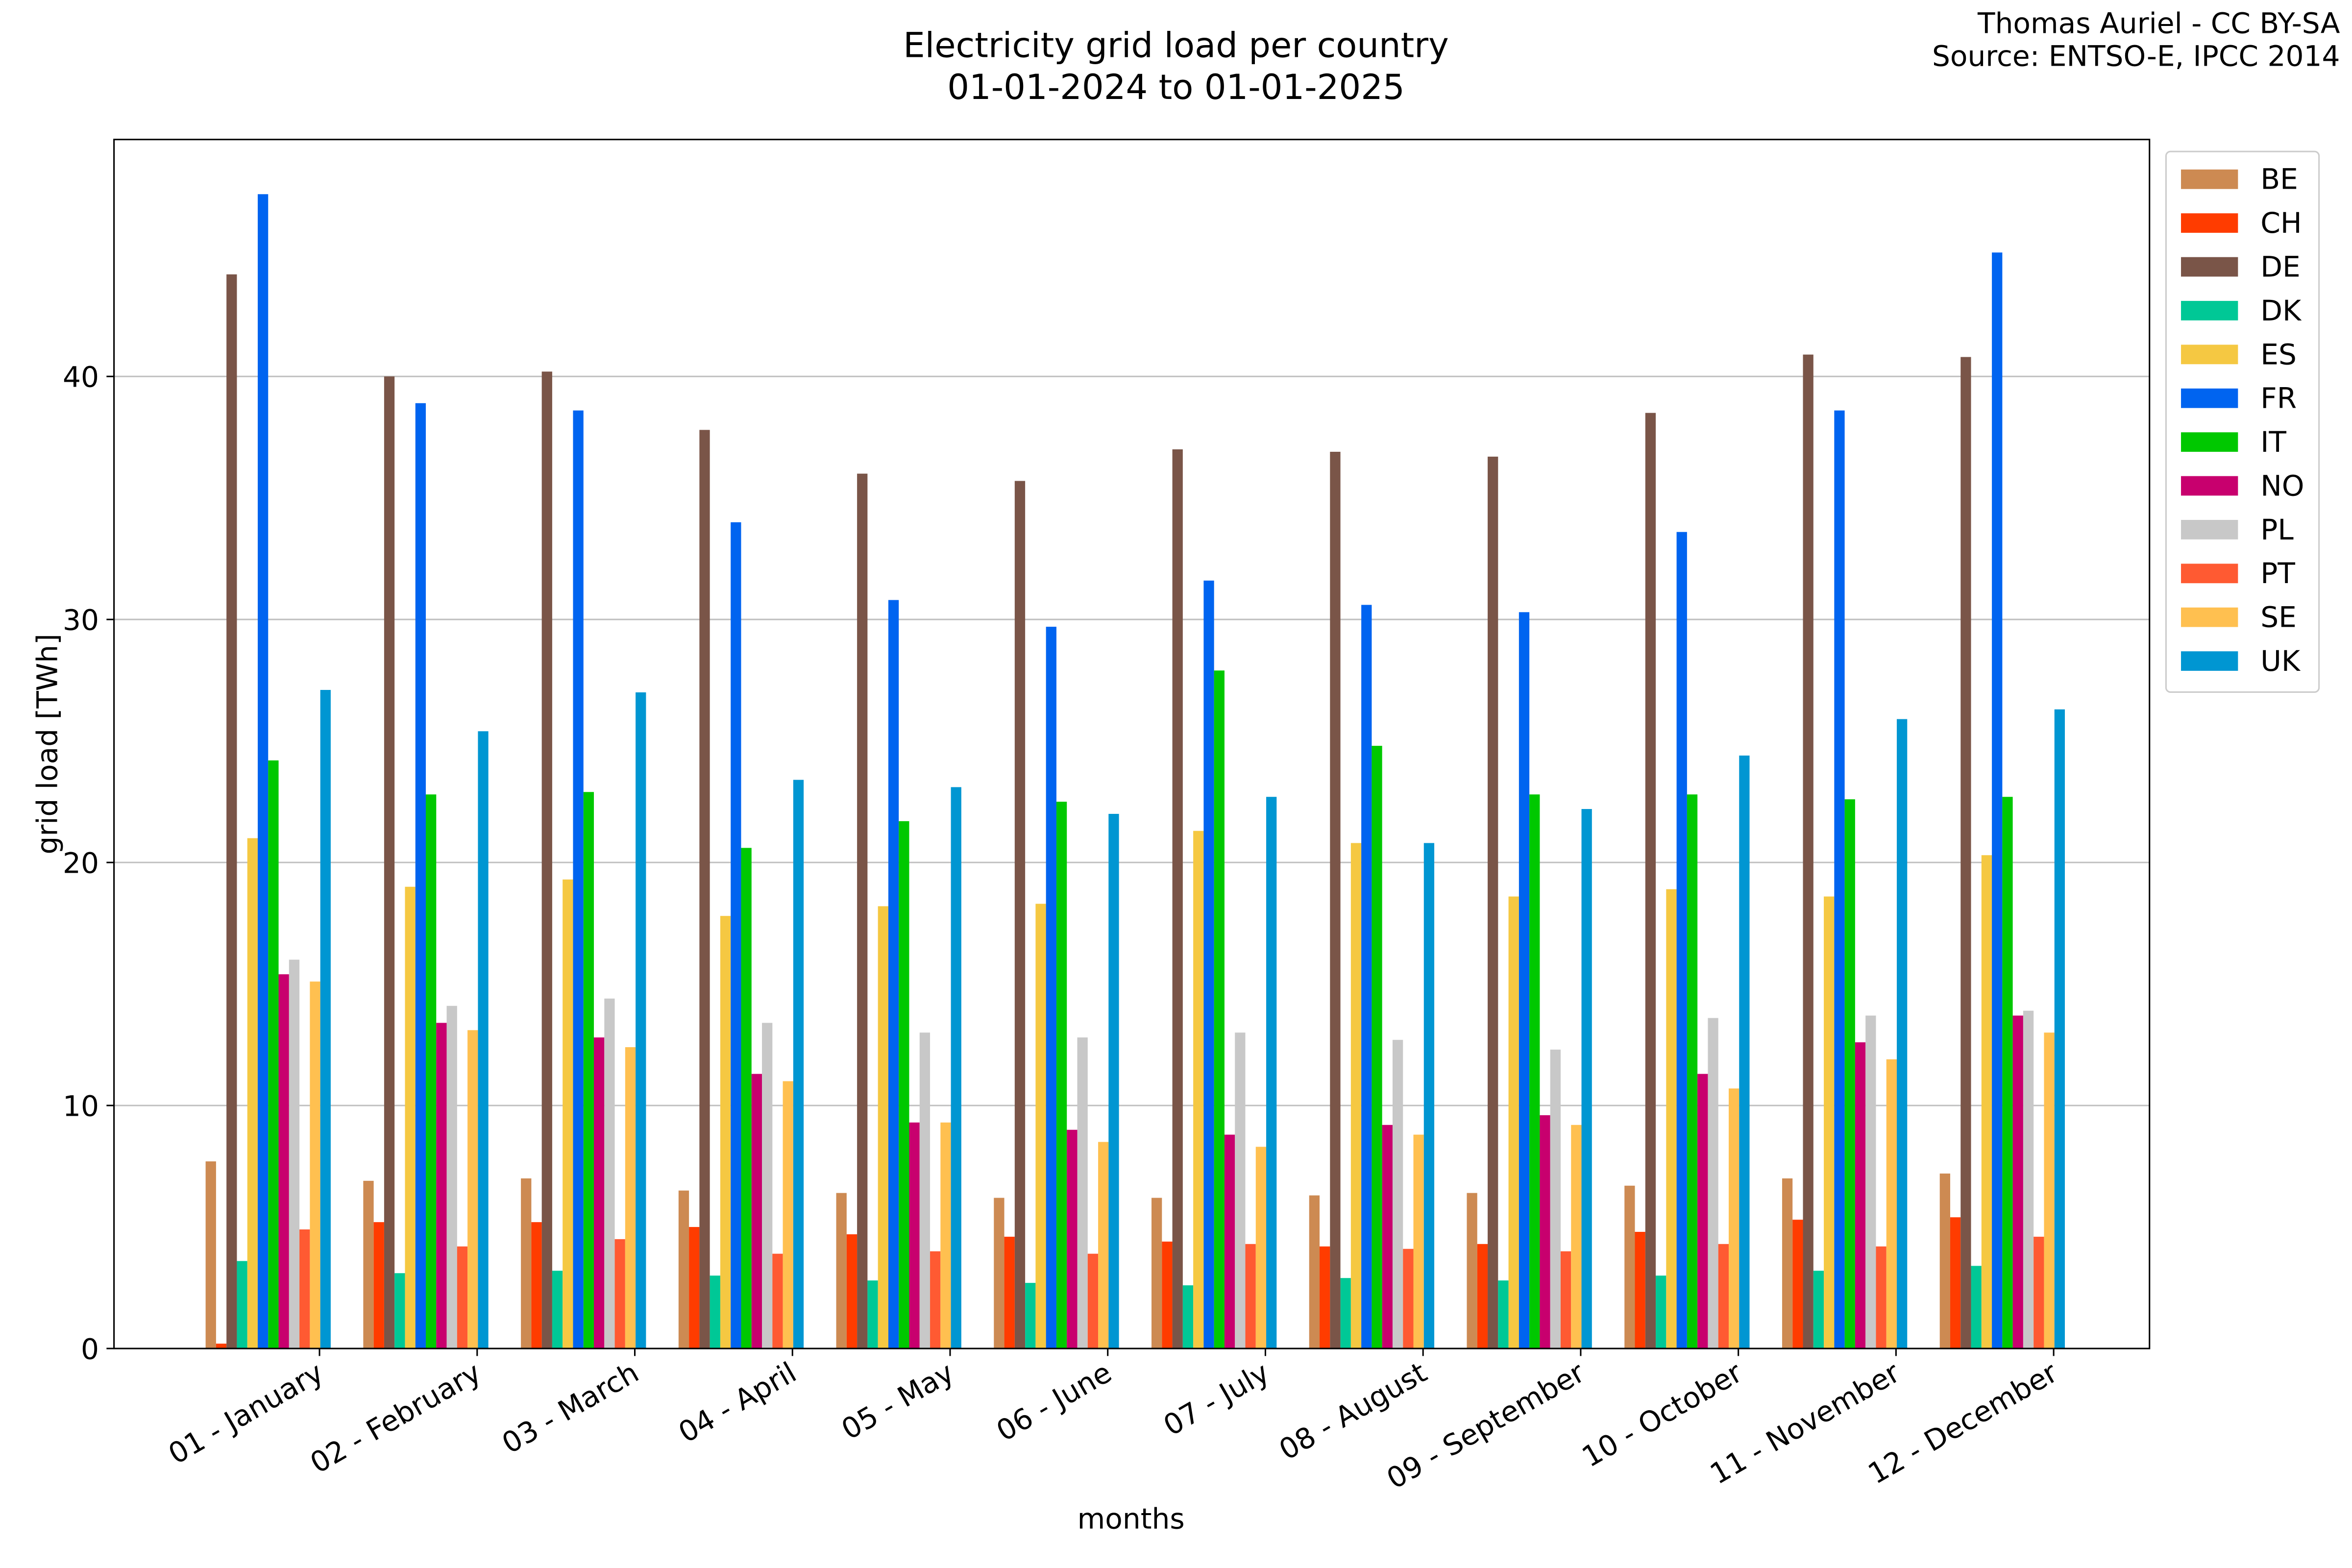 The height and width of the screenshot is (1568, 2352). Describe the element at coordinates (81, 863) in the screenshot. I see `y-tick-label: 20` at that location.